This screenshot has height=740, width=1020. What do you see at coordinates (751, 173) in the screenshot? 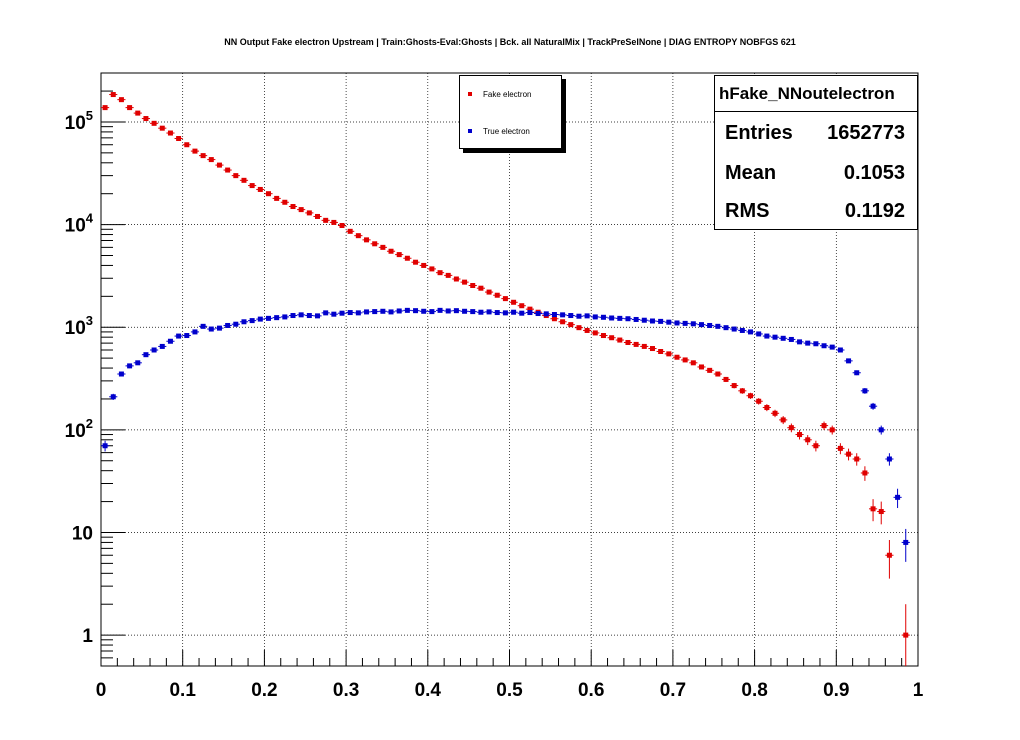
I see `stats-label-mean: Mean` at bounding box center [751, 173].